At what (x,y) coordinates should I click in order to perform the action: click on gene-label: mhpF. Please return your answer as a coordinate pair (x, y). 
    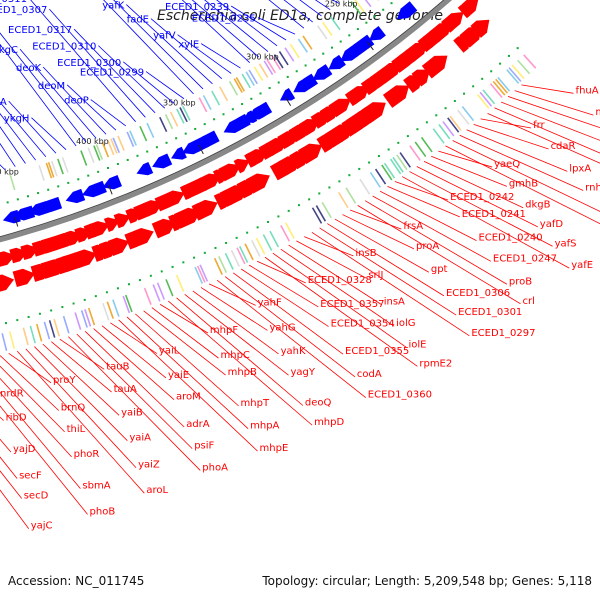
    Looking at the image, I should click on (224, 330).